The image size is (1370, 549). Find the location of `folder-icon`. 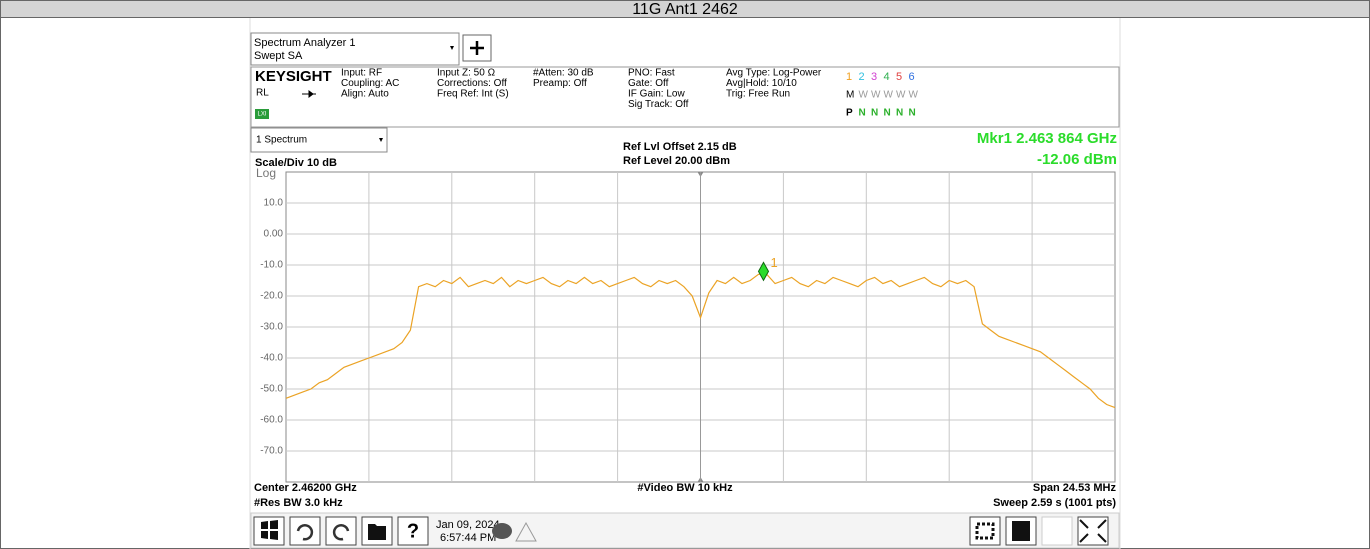

folder-icon is located at coordinates (377, 532).